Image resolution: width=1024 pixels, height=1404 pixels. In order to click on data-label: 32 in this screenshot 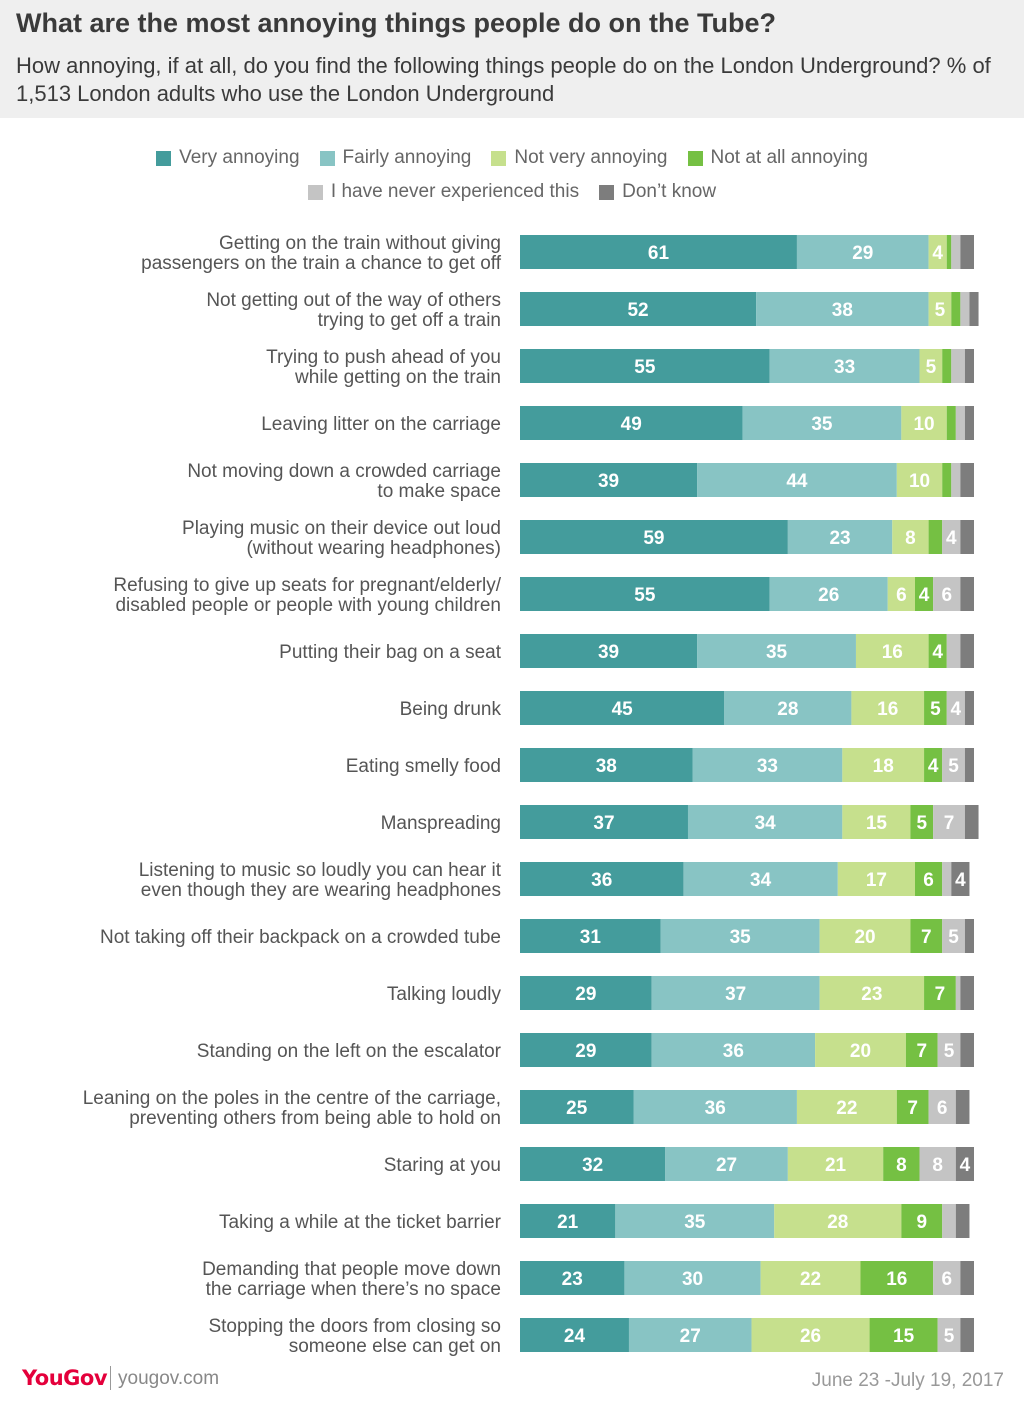, I will do `click(592, 1165)`.